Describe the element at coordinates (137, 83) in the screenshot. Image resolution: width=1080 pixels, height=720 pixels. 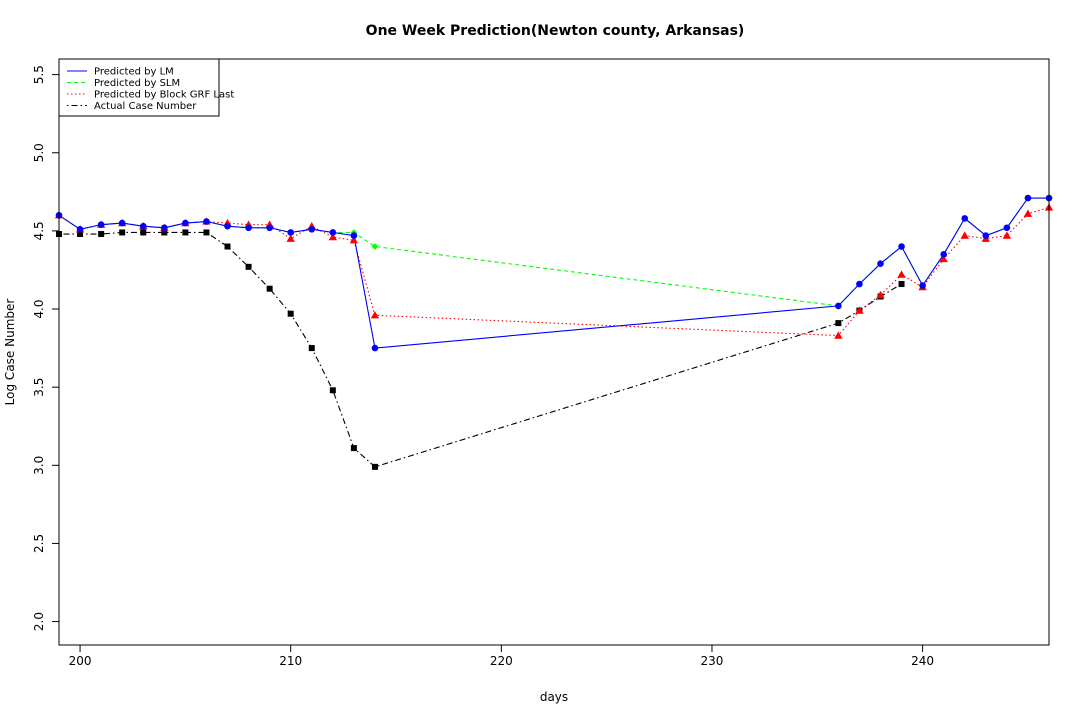
I see `legend-label-1: Predicted by SLM` at that location.